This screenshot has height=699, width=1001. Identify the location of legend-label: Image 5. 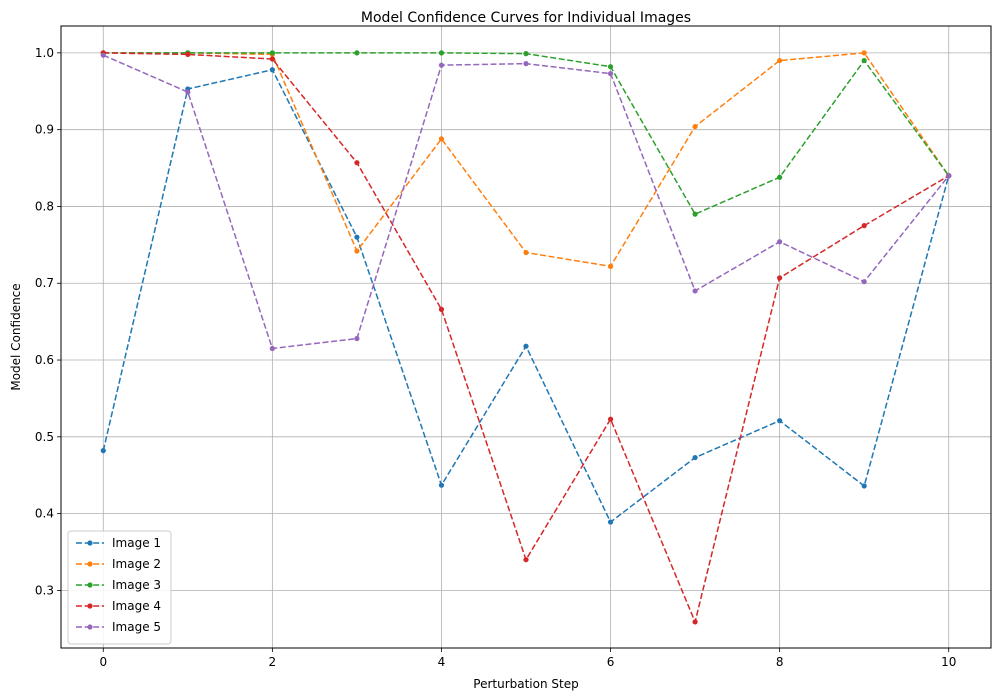
(136, 627).